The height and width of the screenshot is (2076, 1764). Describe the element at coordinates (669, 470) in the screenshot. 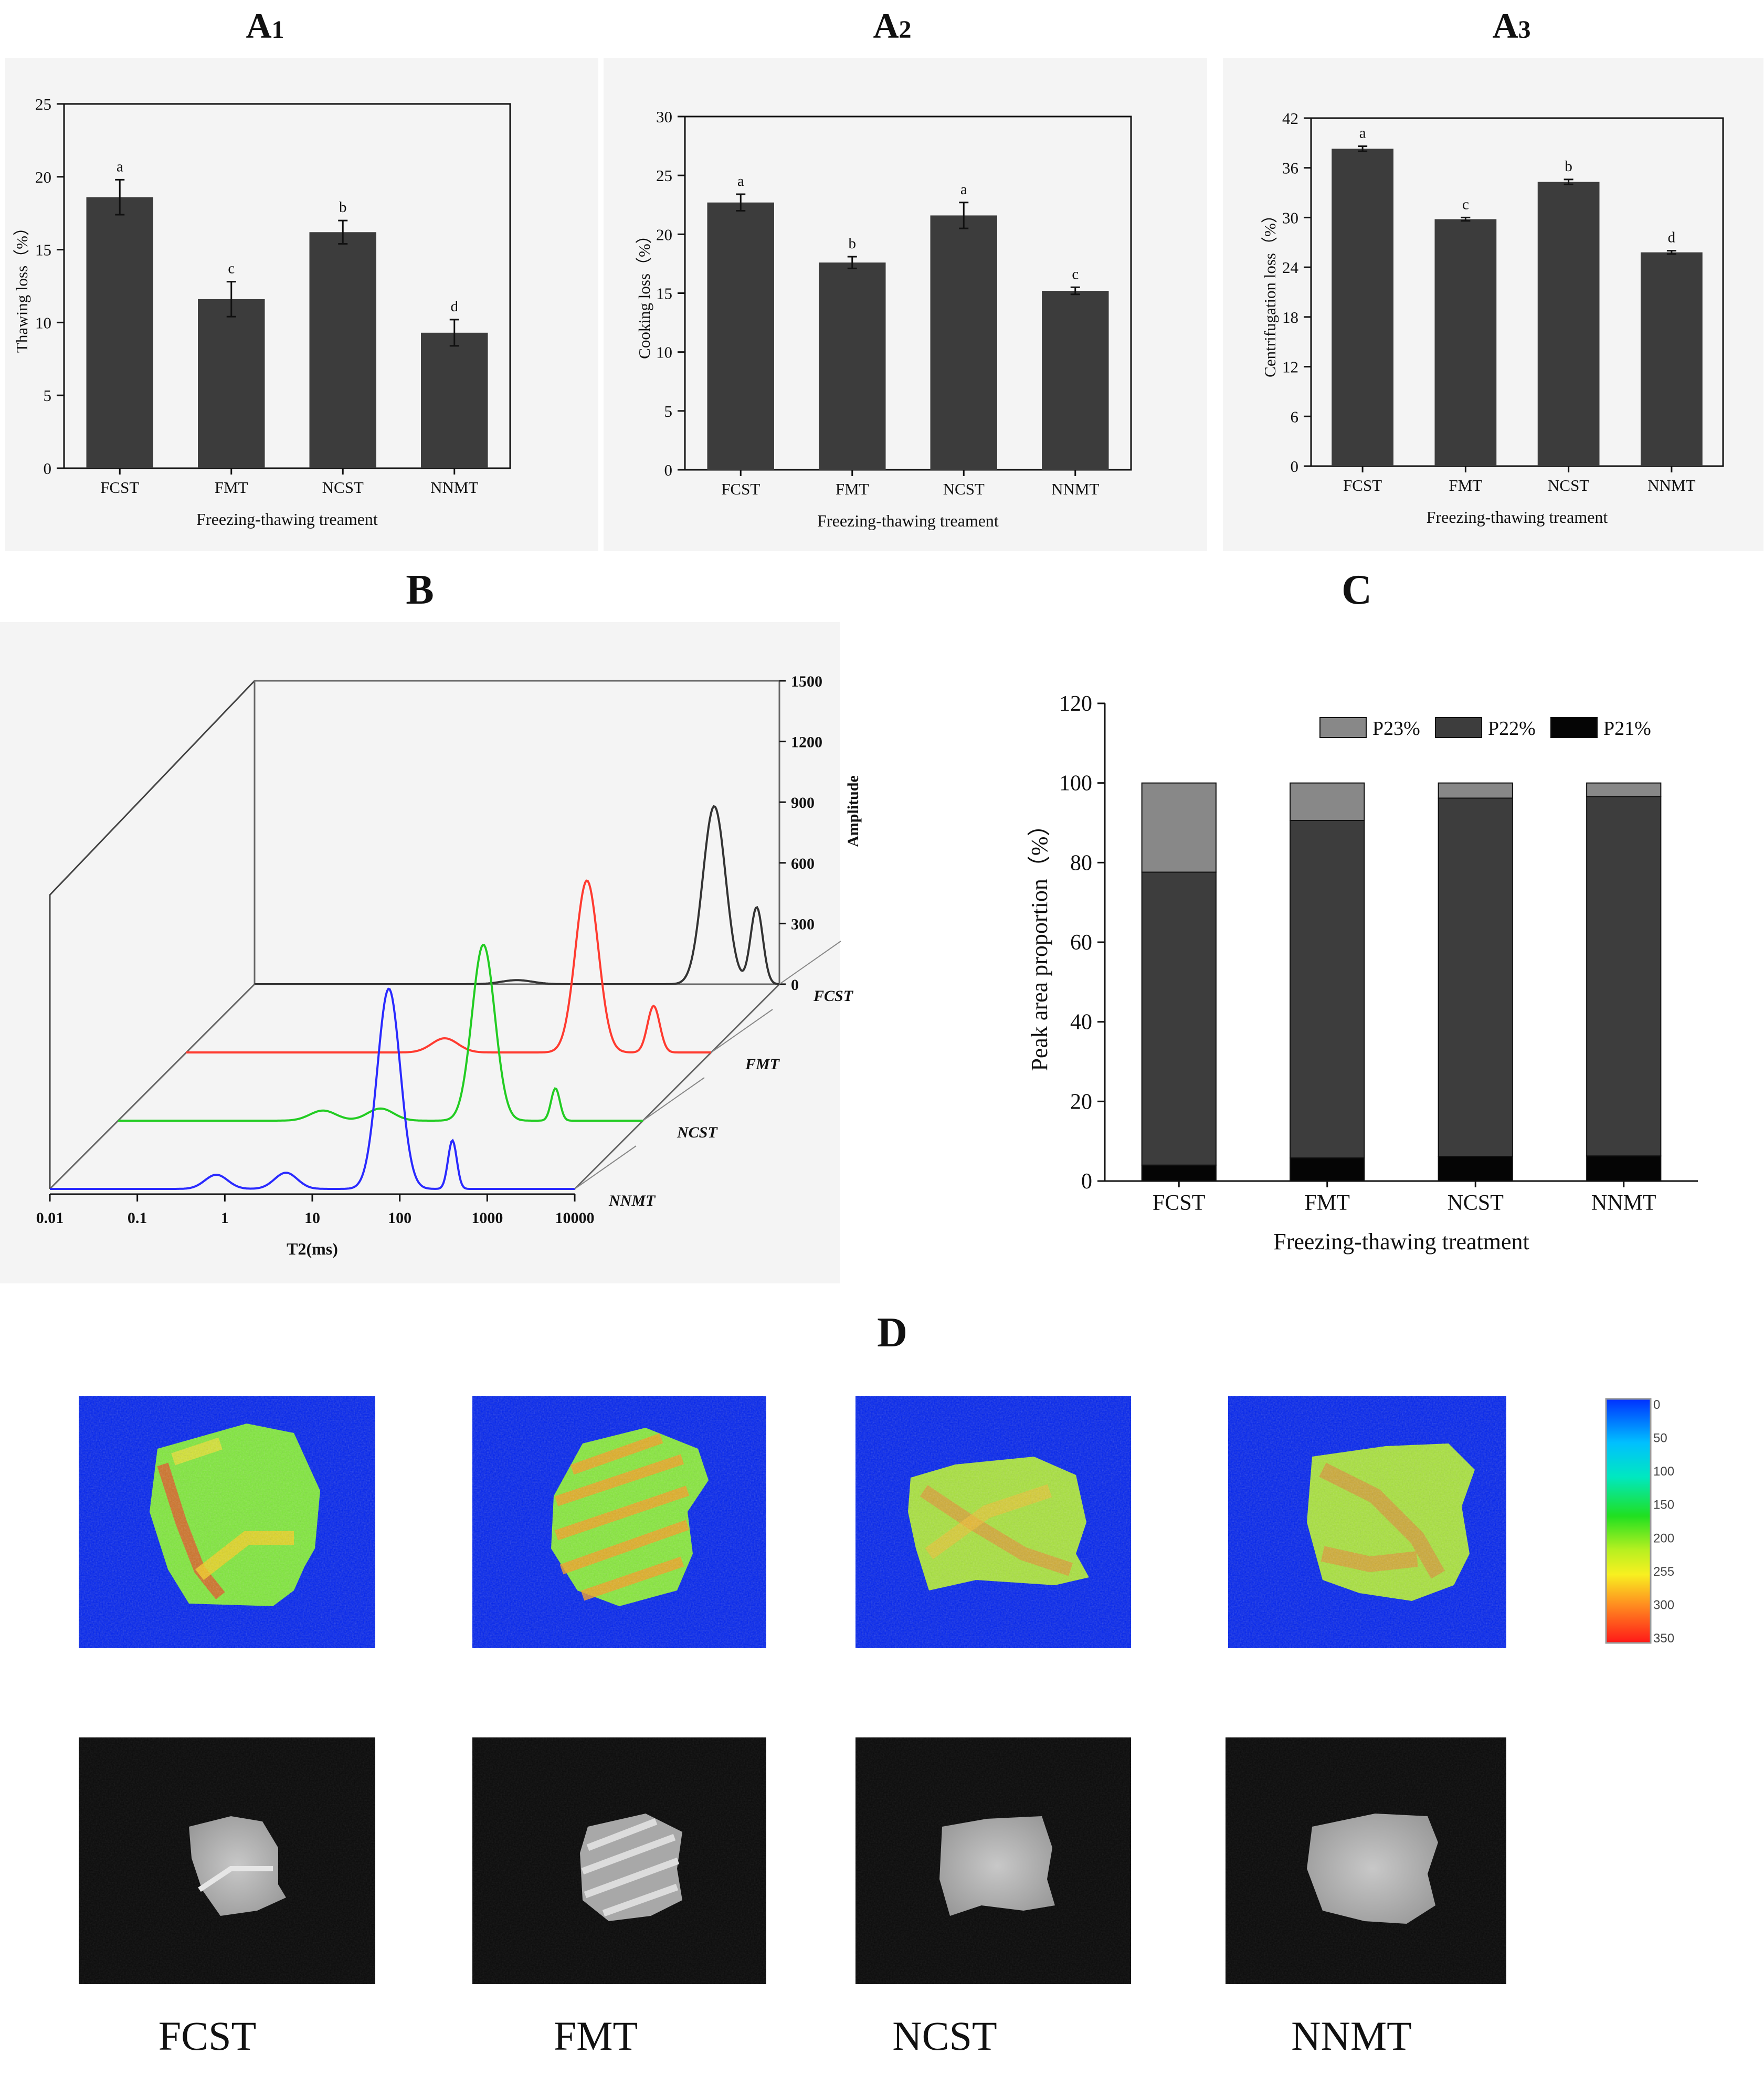

I see `y-tick-label: 0` at that location.